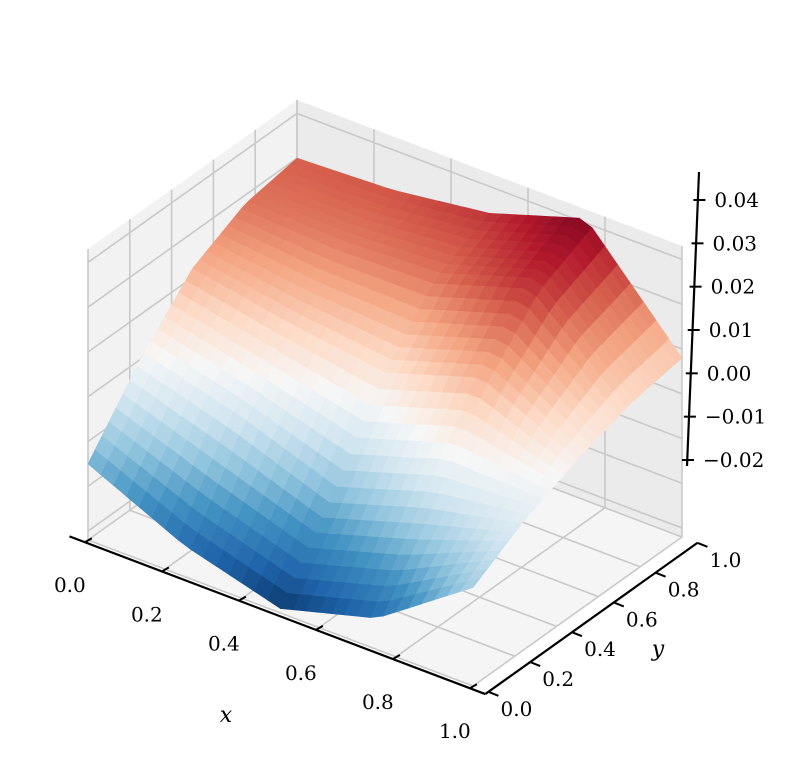 This screenshot has width=793, height=766. What do you see at coordinates (736, 200) in the screenshot?
I see `z-tick-label: 0.04` at bounding box center [736, 200].